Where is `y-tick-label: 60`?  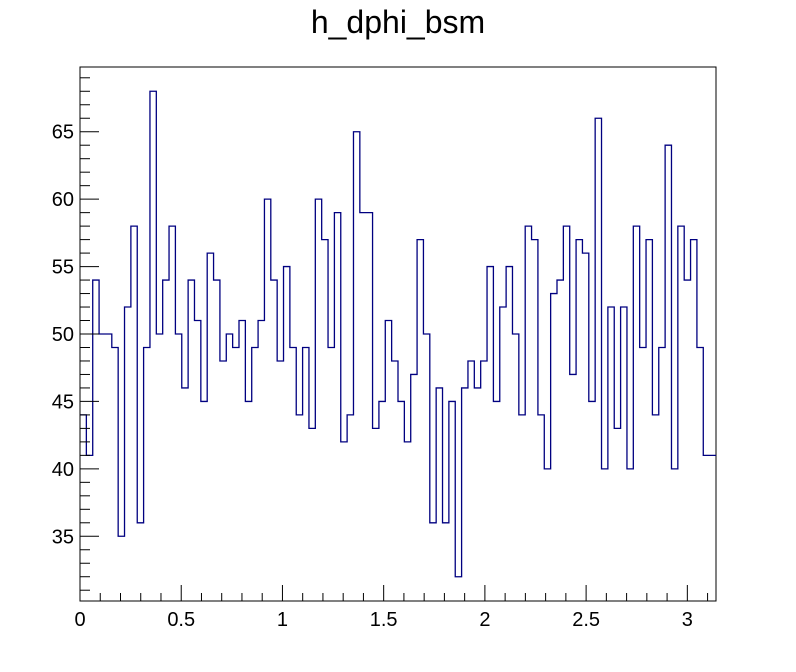 y-tick-label: 60 is located at coordinates (63, 200).